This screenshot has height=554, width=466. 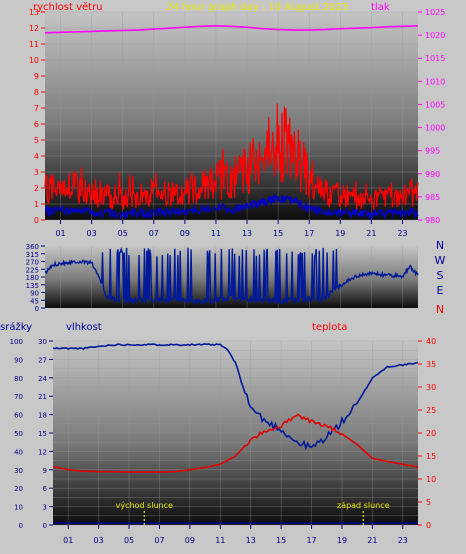 What do you see at coordinates (363, 505) in the screenshot?
I see `sunset-label: západ slunce` at bounding box center [363, 505].